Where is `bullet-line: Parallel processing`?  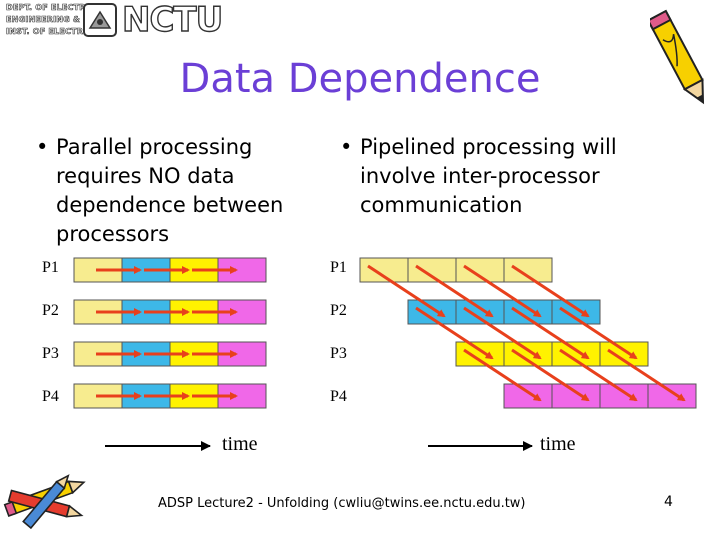 bullet-line: Parallel processing is located at coordinates (154, 147).